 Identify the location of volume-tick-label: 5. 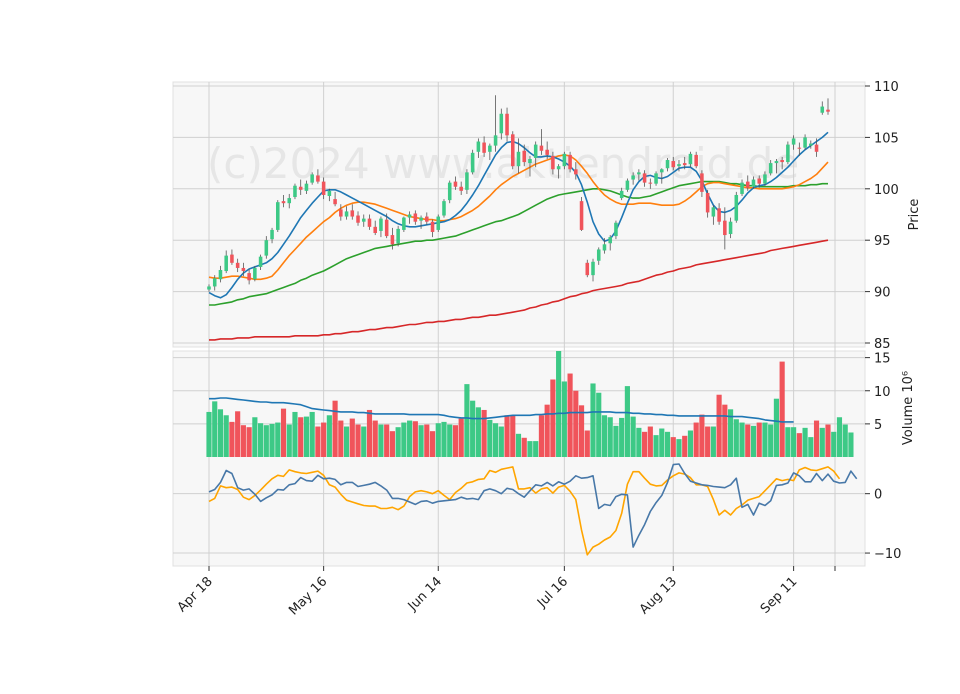
(878, 425).